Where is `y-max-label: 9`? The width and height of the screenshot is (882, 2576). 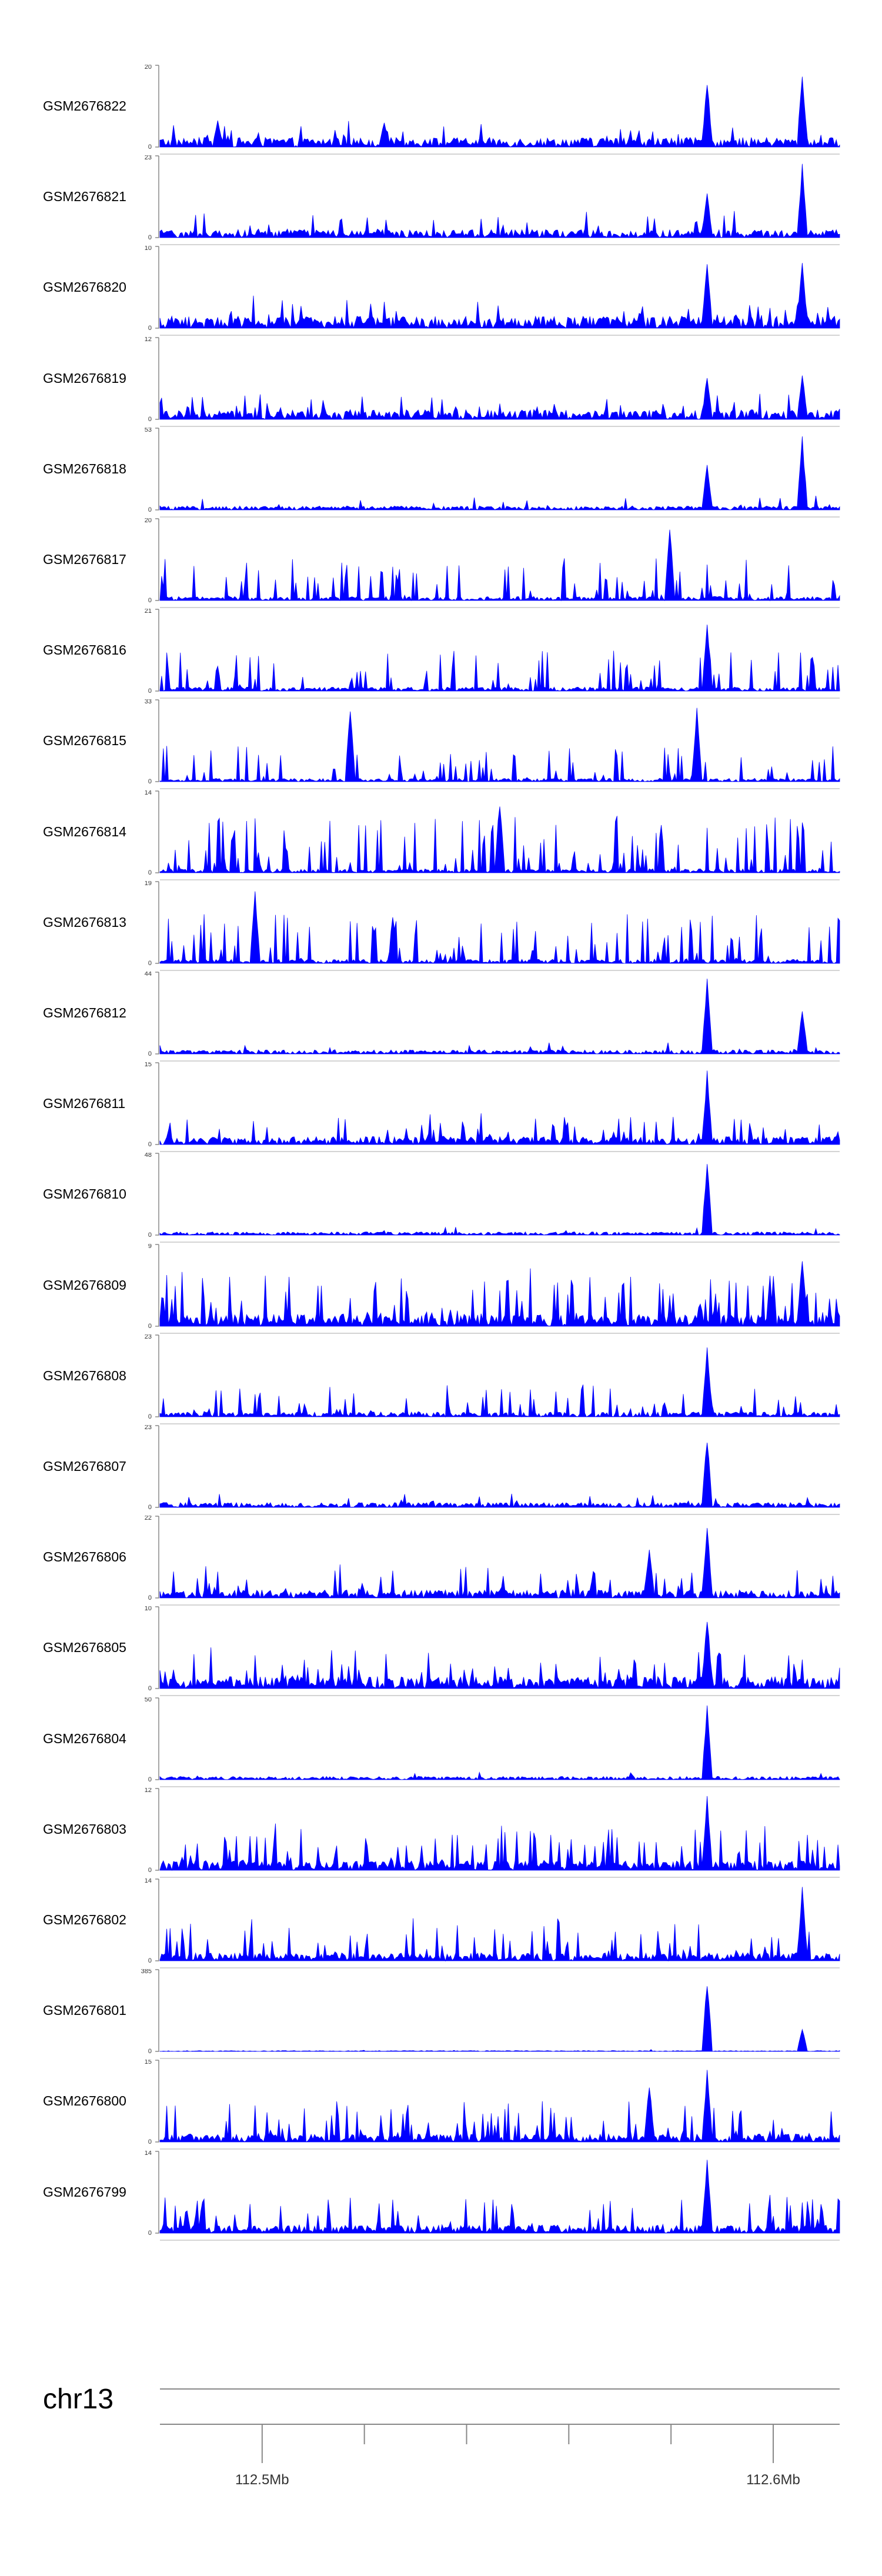 y-max-label: 9 is located at coordinates (150, 1247).